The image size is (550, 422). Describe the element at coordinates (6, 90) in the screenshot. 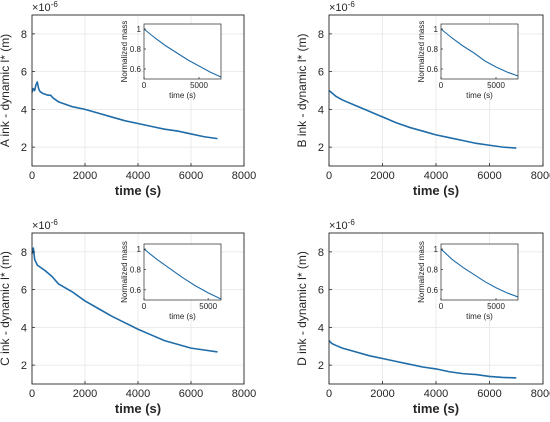

I see `y-axis-label: A ink - dynamic l* (m)` at that location.